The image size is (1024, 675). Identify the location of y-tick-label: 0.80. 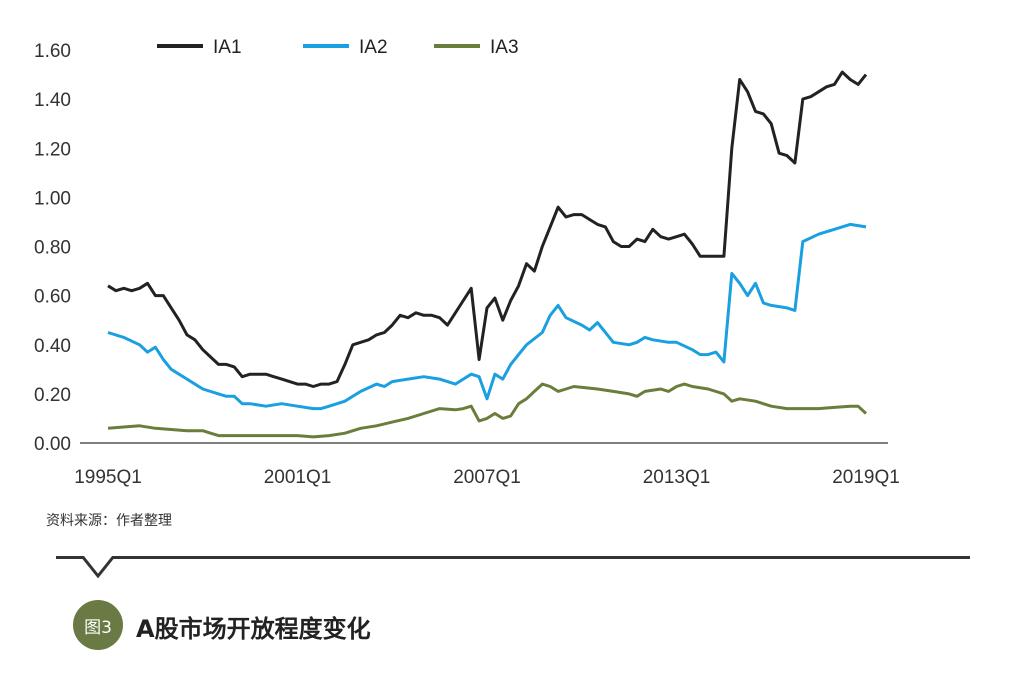
(52, 248).